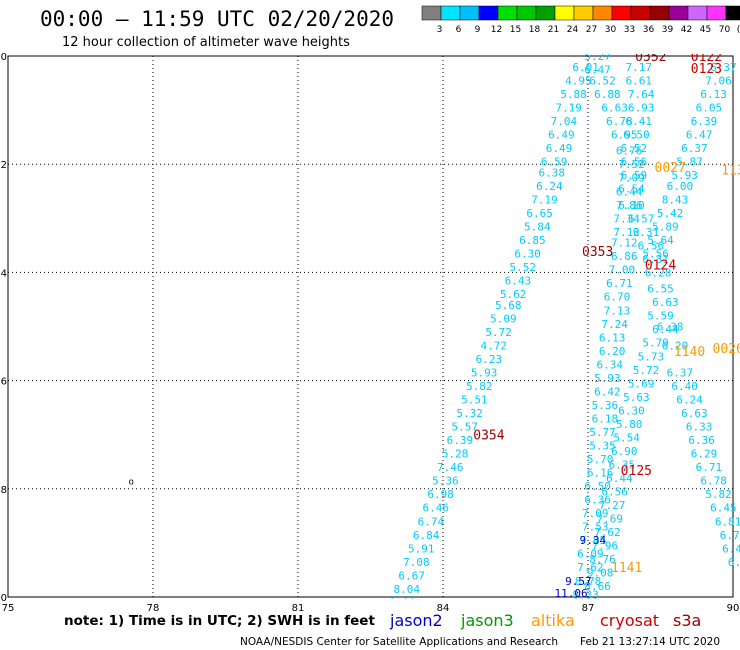  I want to click on swh-value: 5.28, so click(455, 454).